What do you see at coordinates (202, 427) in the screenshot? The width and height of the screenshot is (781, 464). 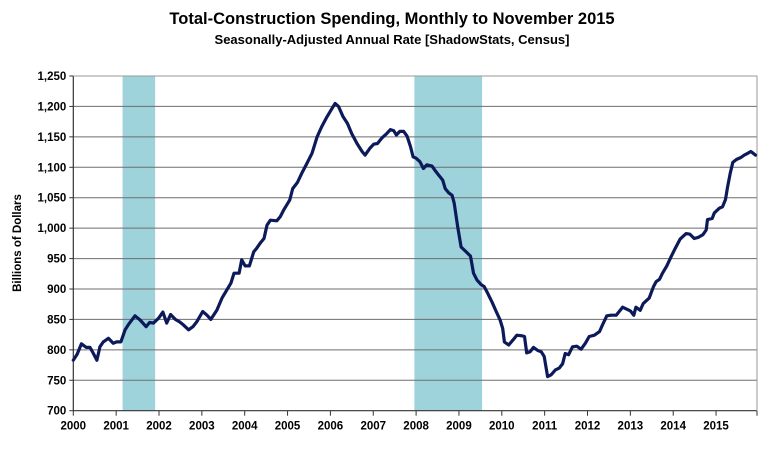 I see `x-tick-label: 2003` at bounding box center [202, 427].